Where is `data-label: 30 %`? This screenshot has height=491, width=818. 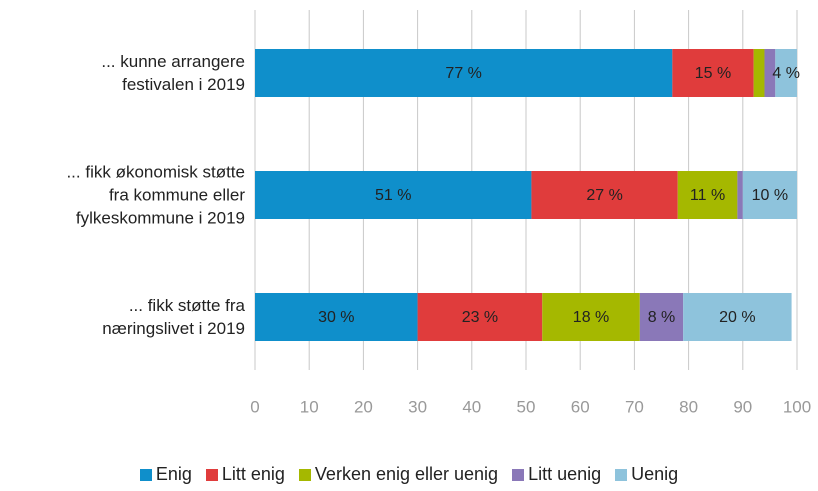
data-label: 30 % is located at coordinates (336, 317).